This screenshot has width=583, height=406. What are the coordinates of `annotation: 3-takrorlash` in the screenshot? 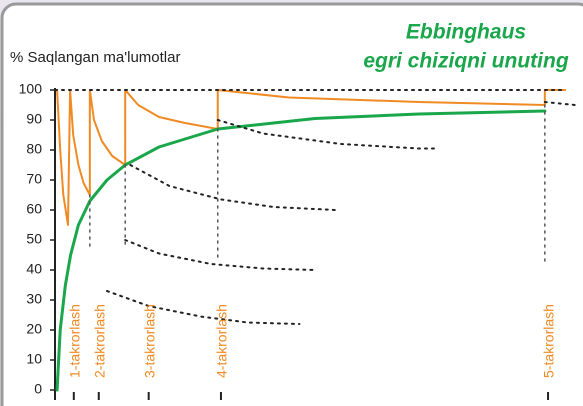 It's located at (149, 341).